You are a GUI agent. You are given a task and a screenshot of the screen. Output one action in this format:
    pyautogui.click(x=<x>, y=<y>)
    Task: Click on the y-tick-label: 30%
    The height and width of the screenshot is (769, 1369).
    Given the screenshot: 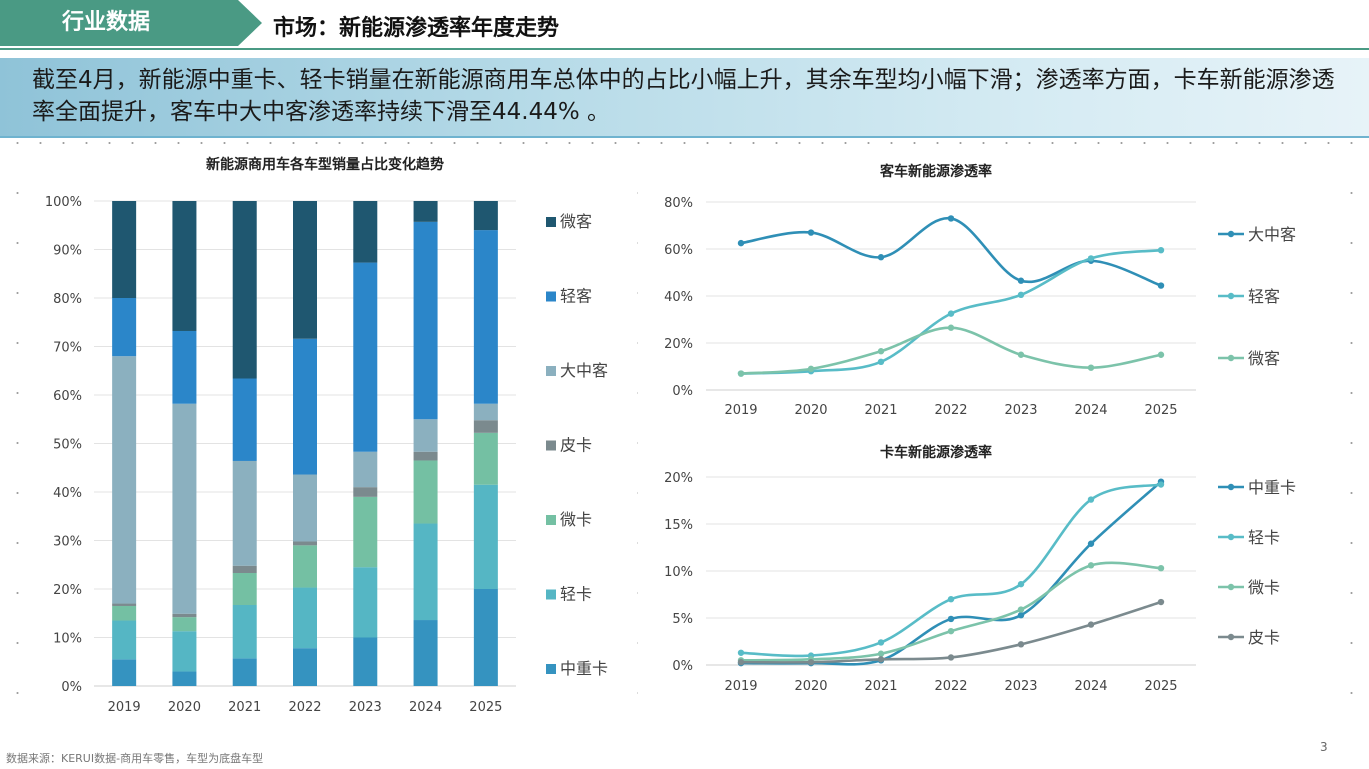 What is the action you would take?
    pyautogui.click(x=67, y=542)
    